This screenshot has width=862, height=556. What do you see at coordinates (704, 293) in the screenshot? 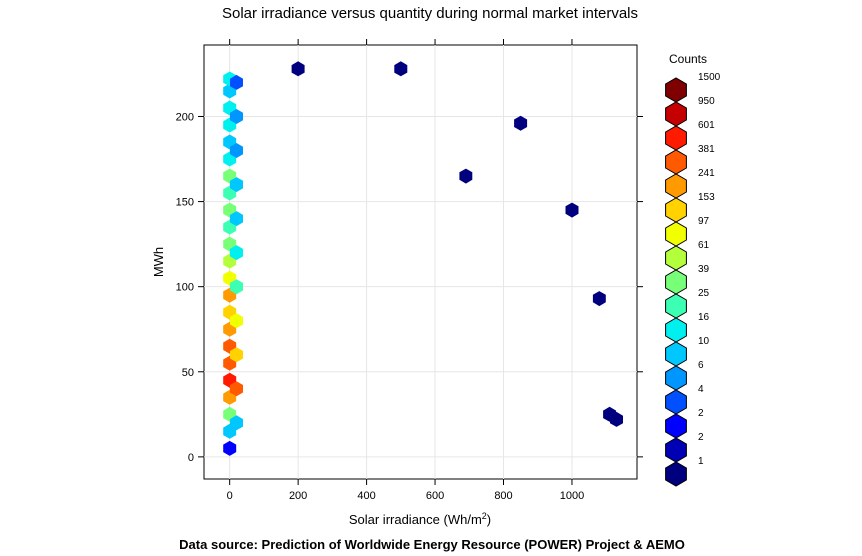
I see `legend-label: 25` at bounding box center [704, 293].